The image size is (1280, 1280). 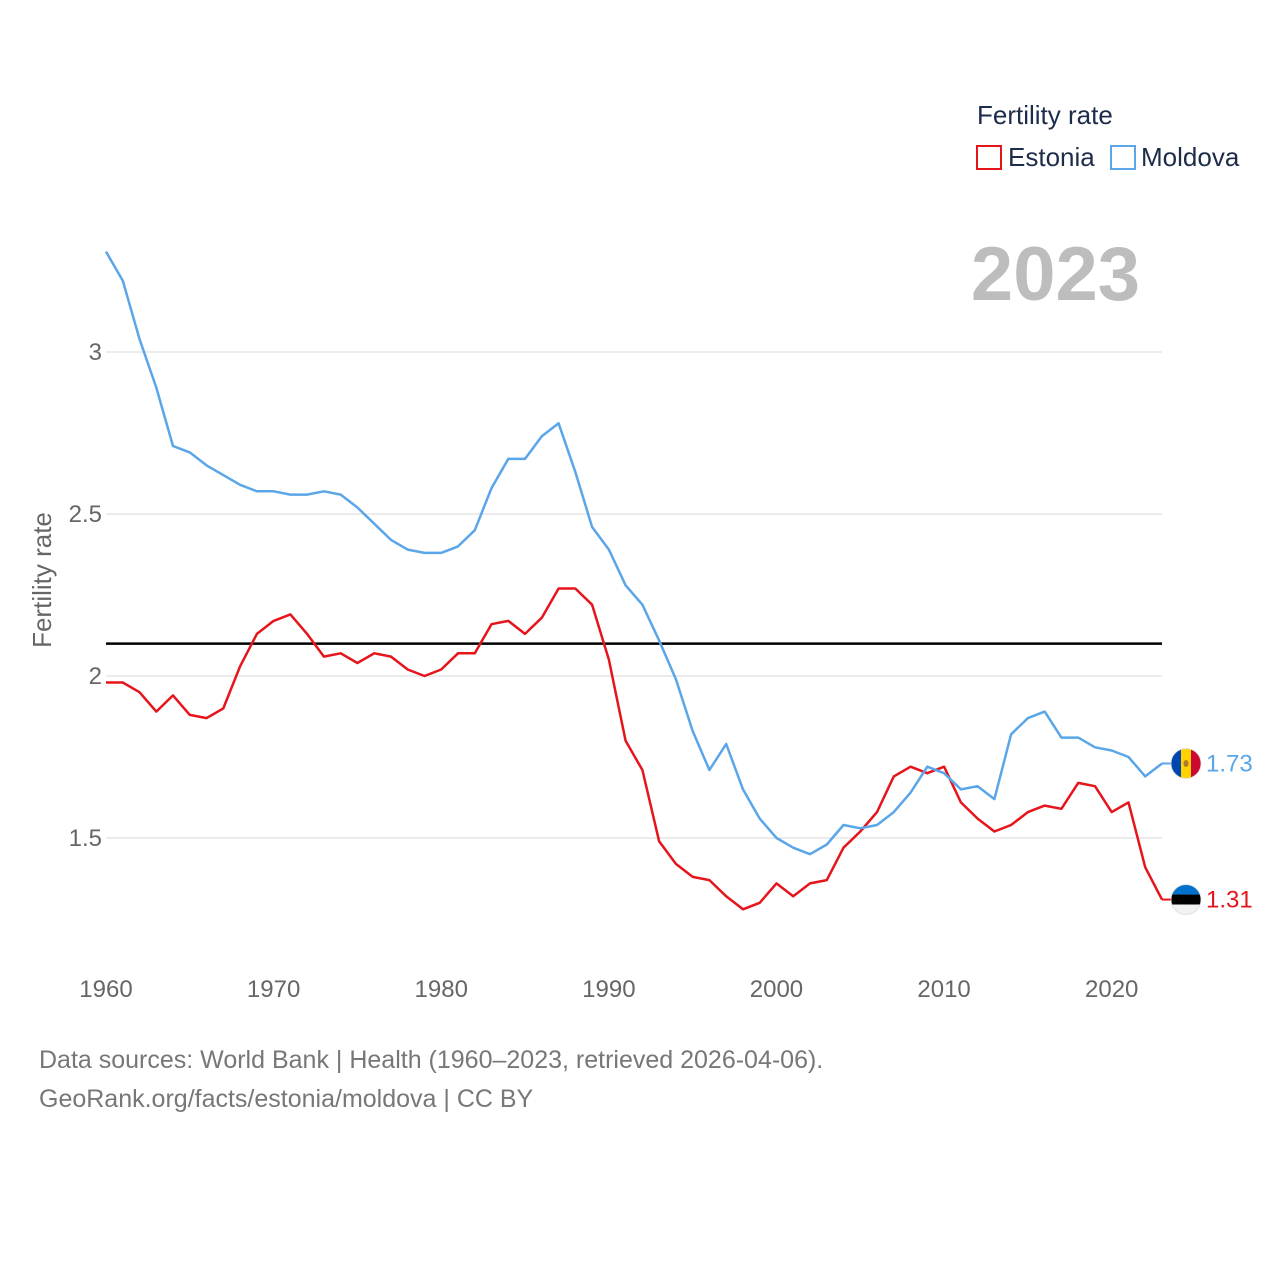 What do you see at coordinates (1055, 274) in the screenshot?
I see `year-label: 2023` at bounding box center [1055, 274].